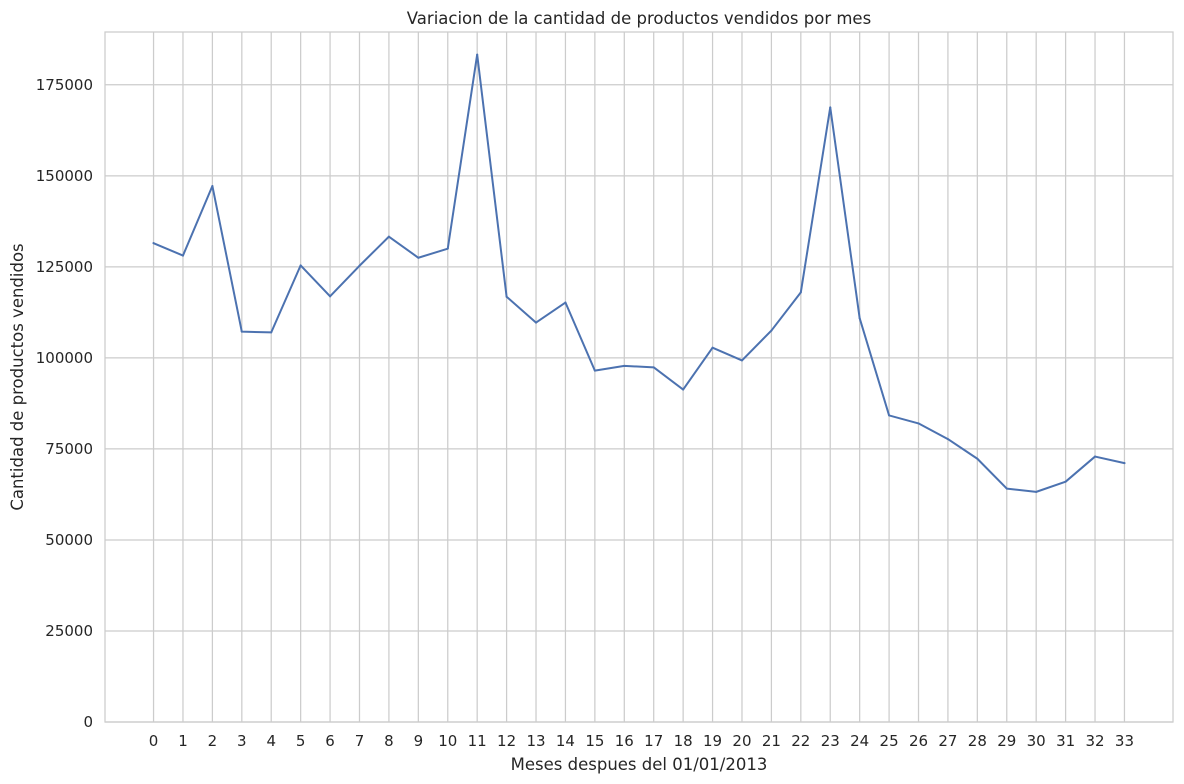 The width and height of the screenshot is (1184, 784). Describe the element at coordinates (301, 741) in the screenshot. I see `x-tick-label: 5` at that location.